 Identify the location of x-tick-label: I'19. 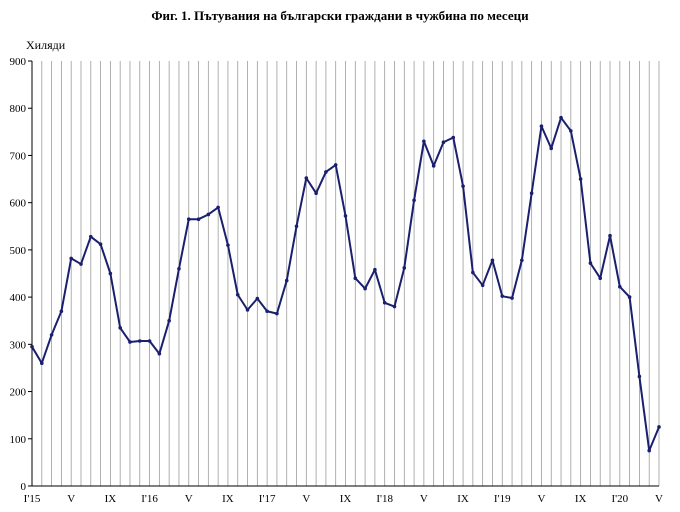
(502, 499).